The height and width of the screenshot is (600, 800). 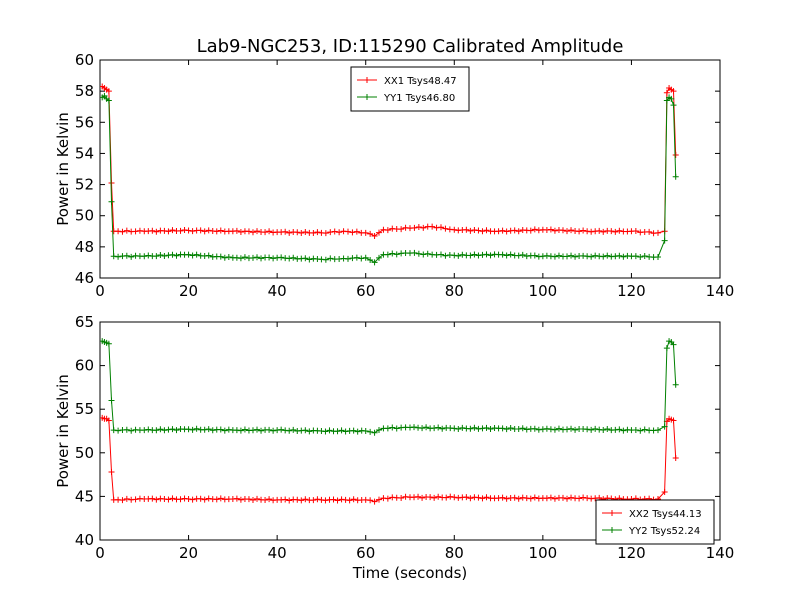 I want to click on legend: XX2 Tsys44.13 YY2 Tsys52.24, so click(x=655, y=522).